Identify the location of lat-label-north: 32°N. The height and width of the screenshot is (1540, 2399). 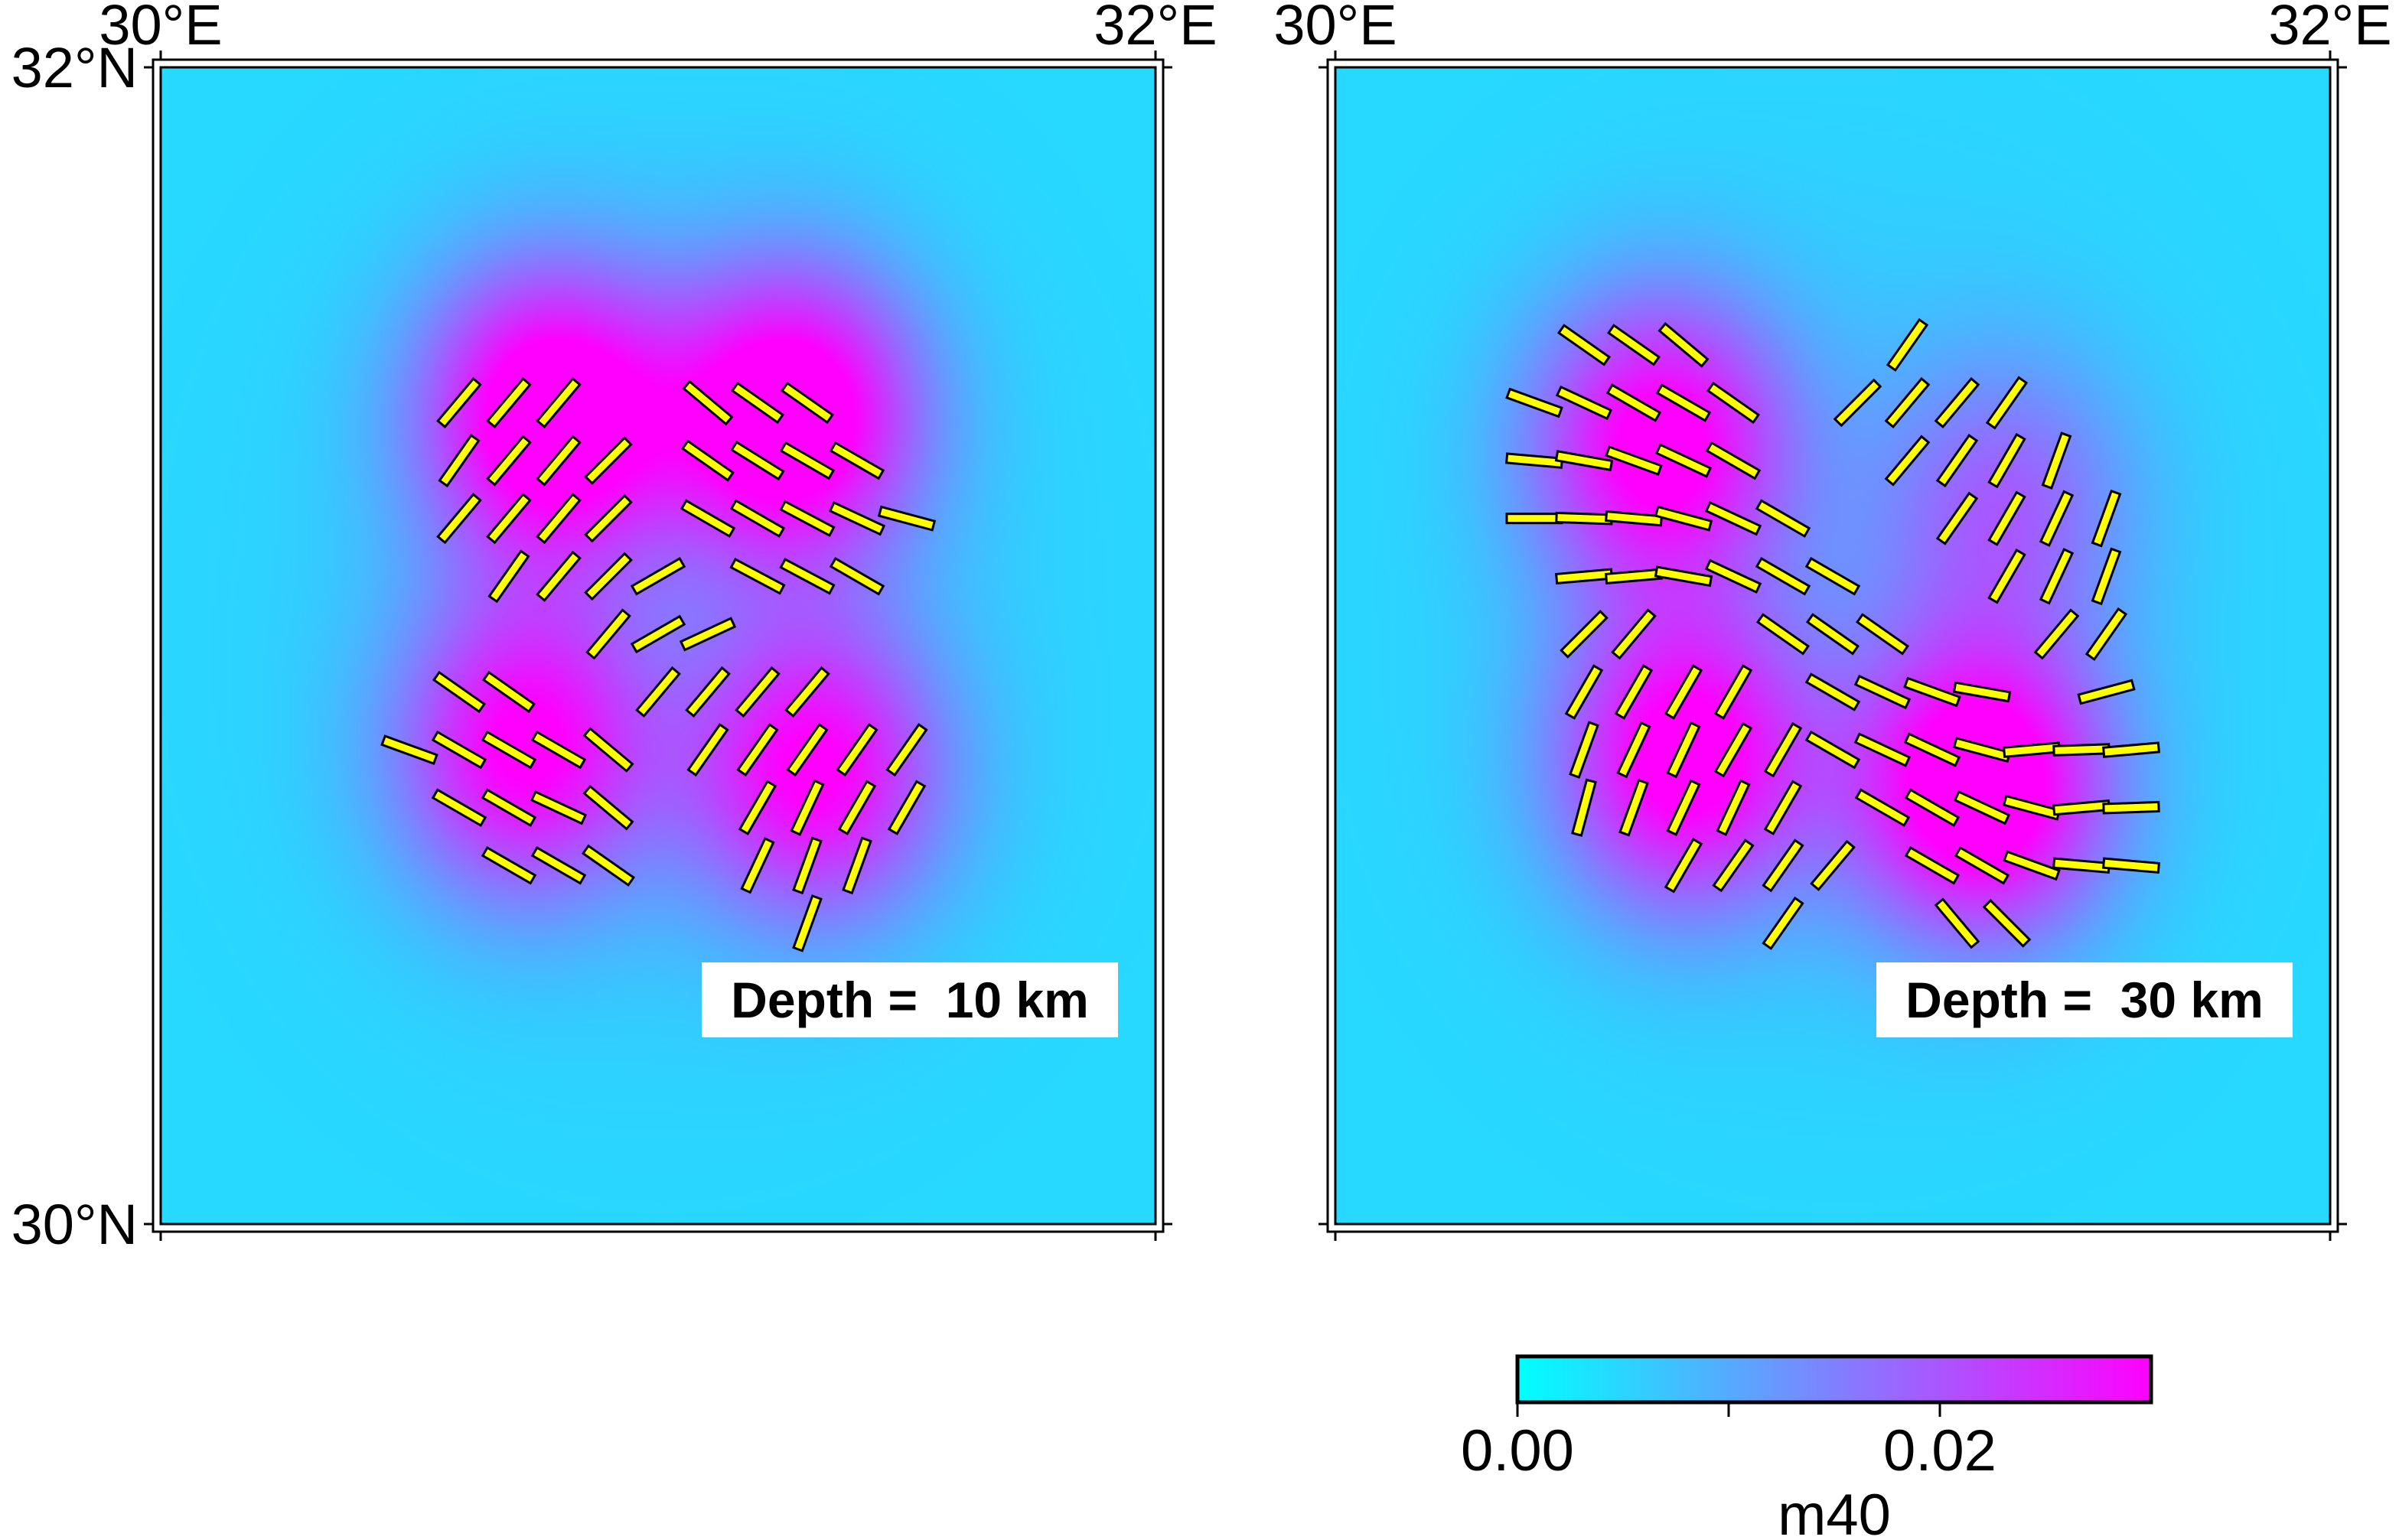
(74, 67).